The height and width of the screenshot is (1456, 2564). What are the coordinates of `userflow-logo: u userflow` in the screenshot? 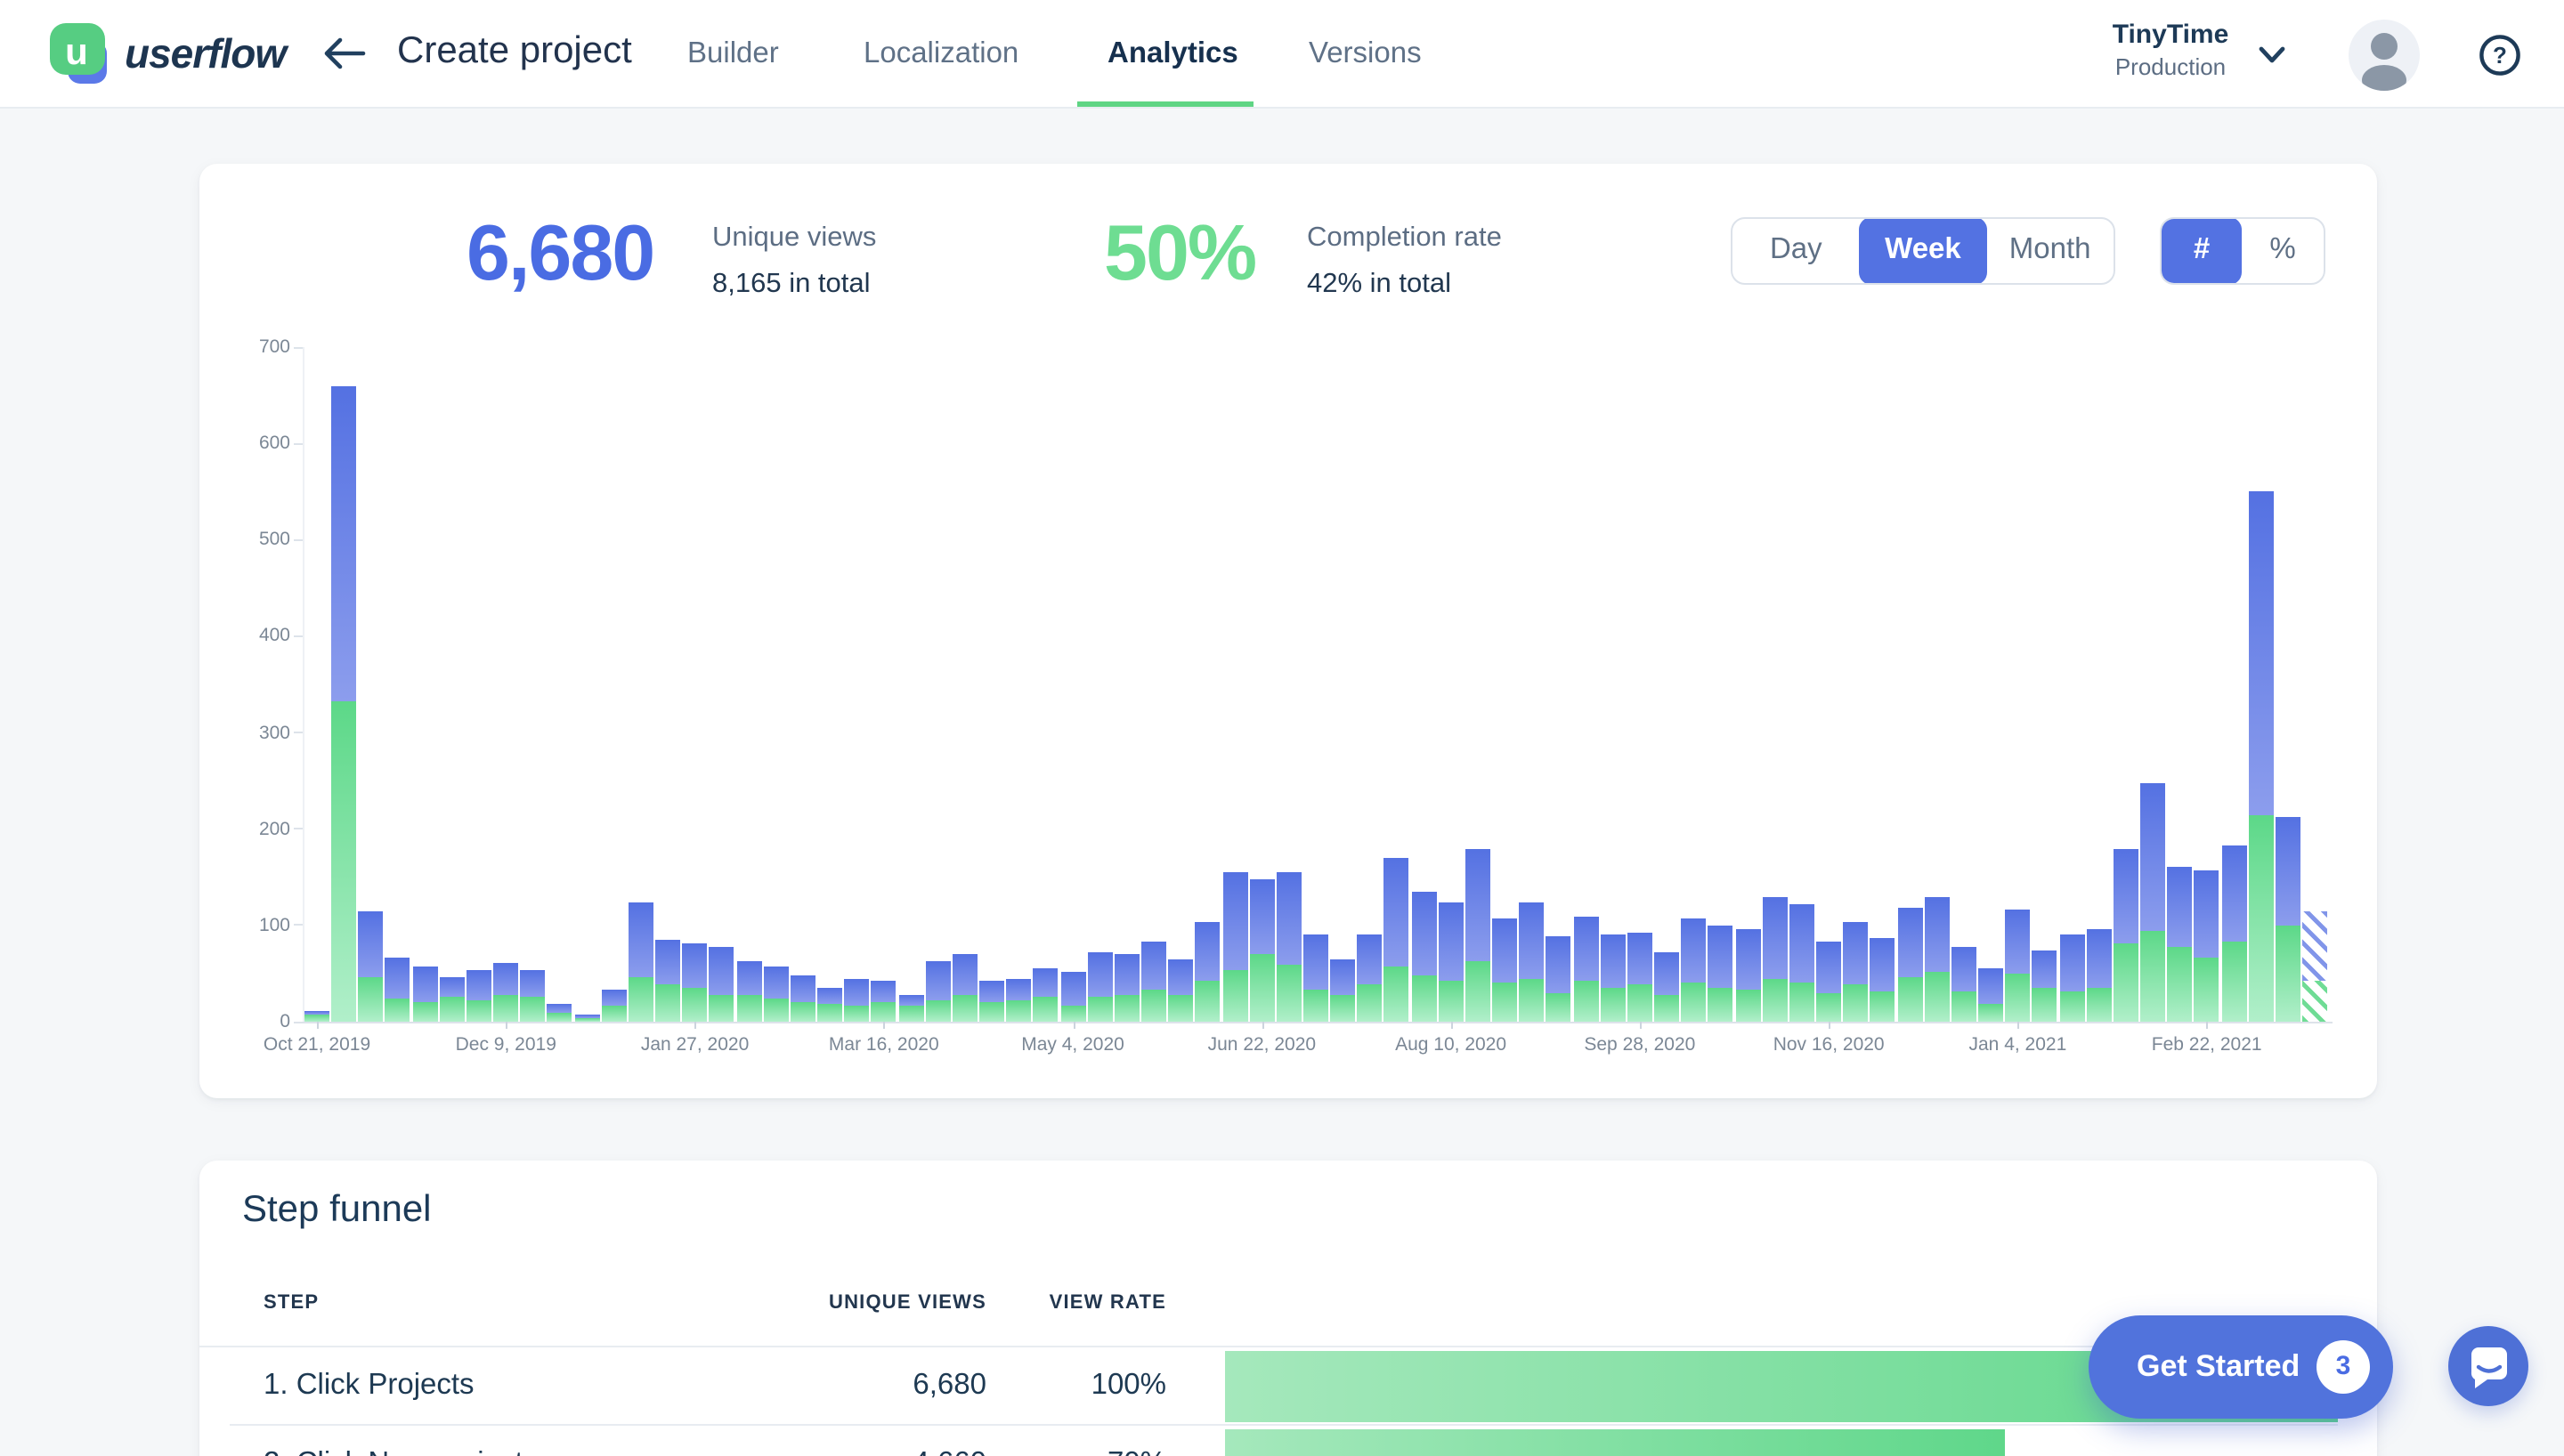 It's located at (166, 53).